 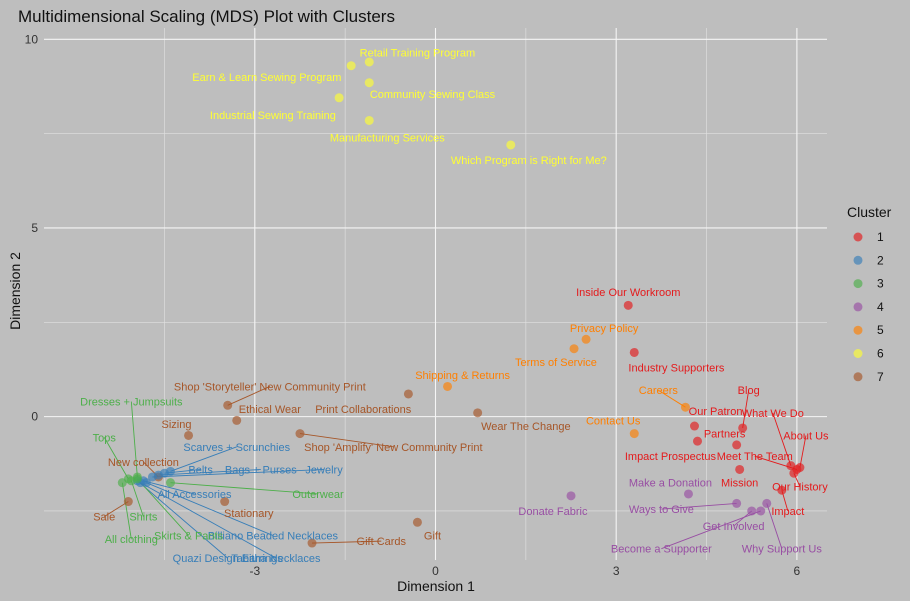 What do you see at coordinates (676, 369) in the screenshot?
I see `point-label: Industry Supporters` at bounding box center [676, 369].